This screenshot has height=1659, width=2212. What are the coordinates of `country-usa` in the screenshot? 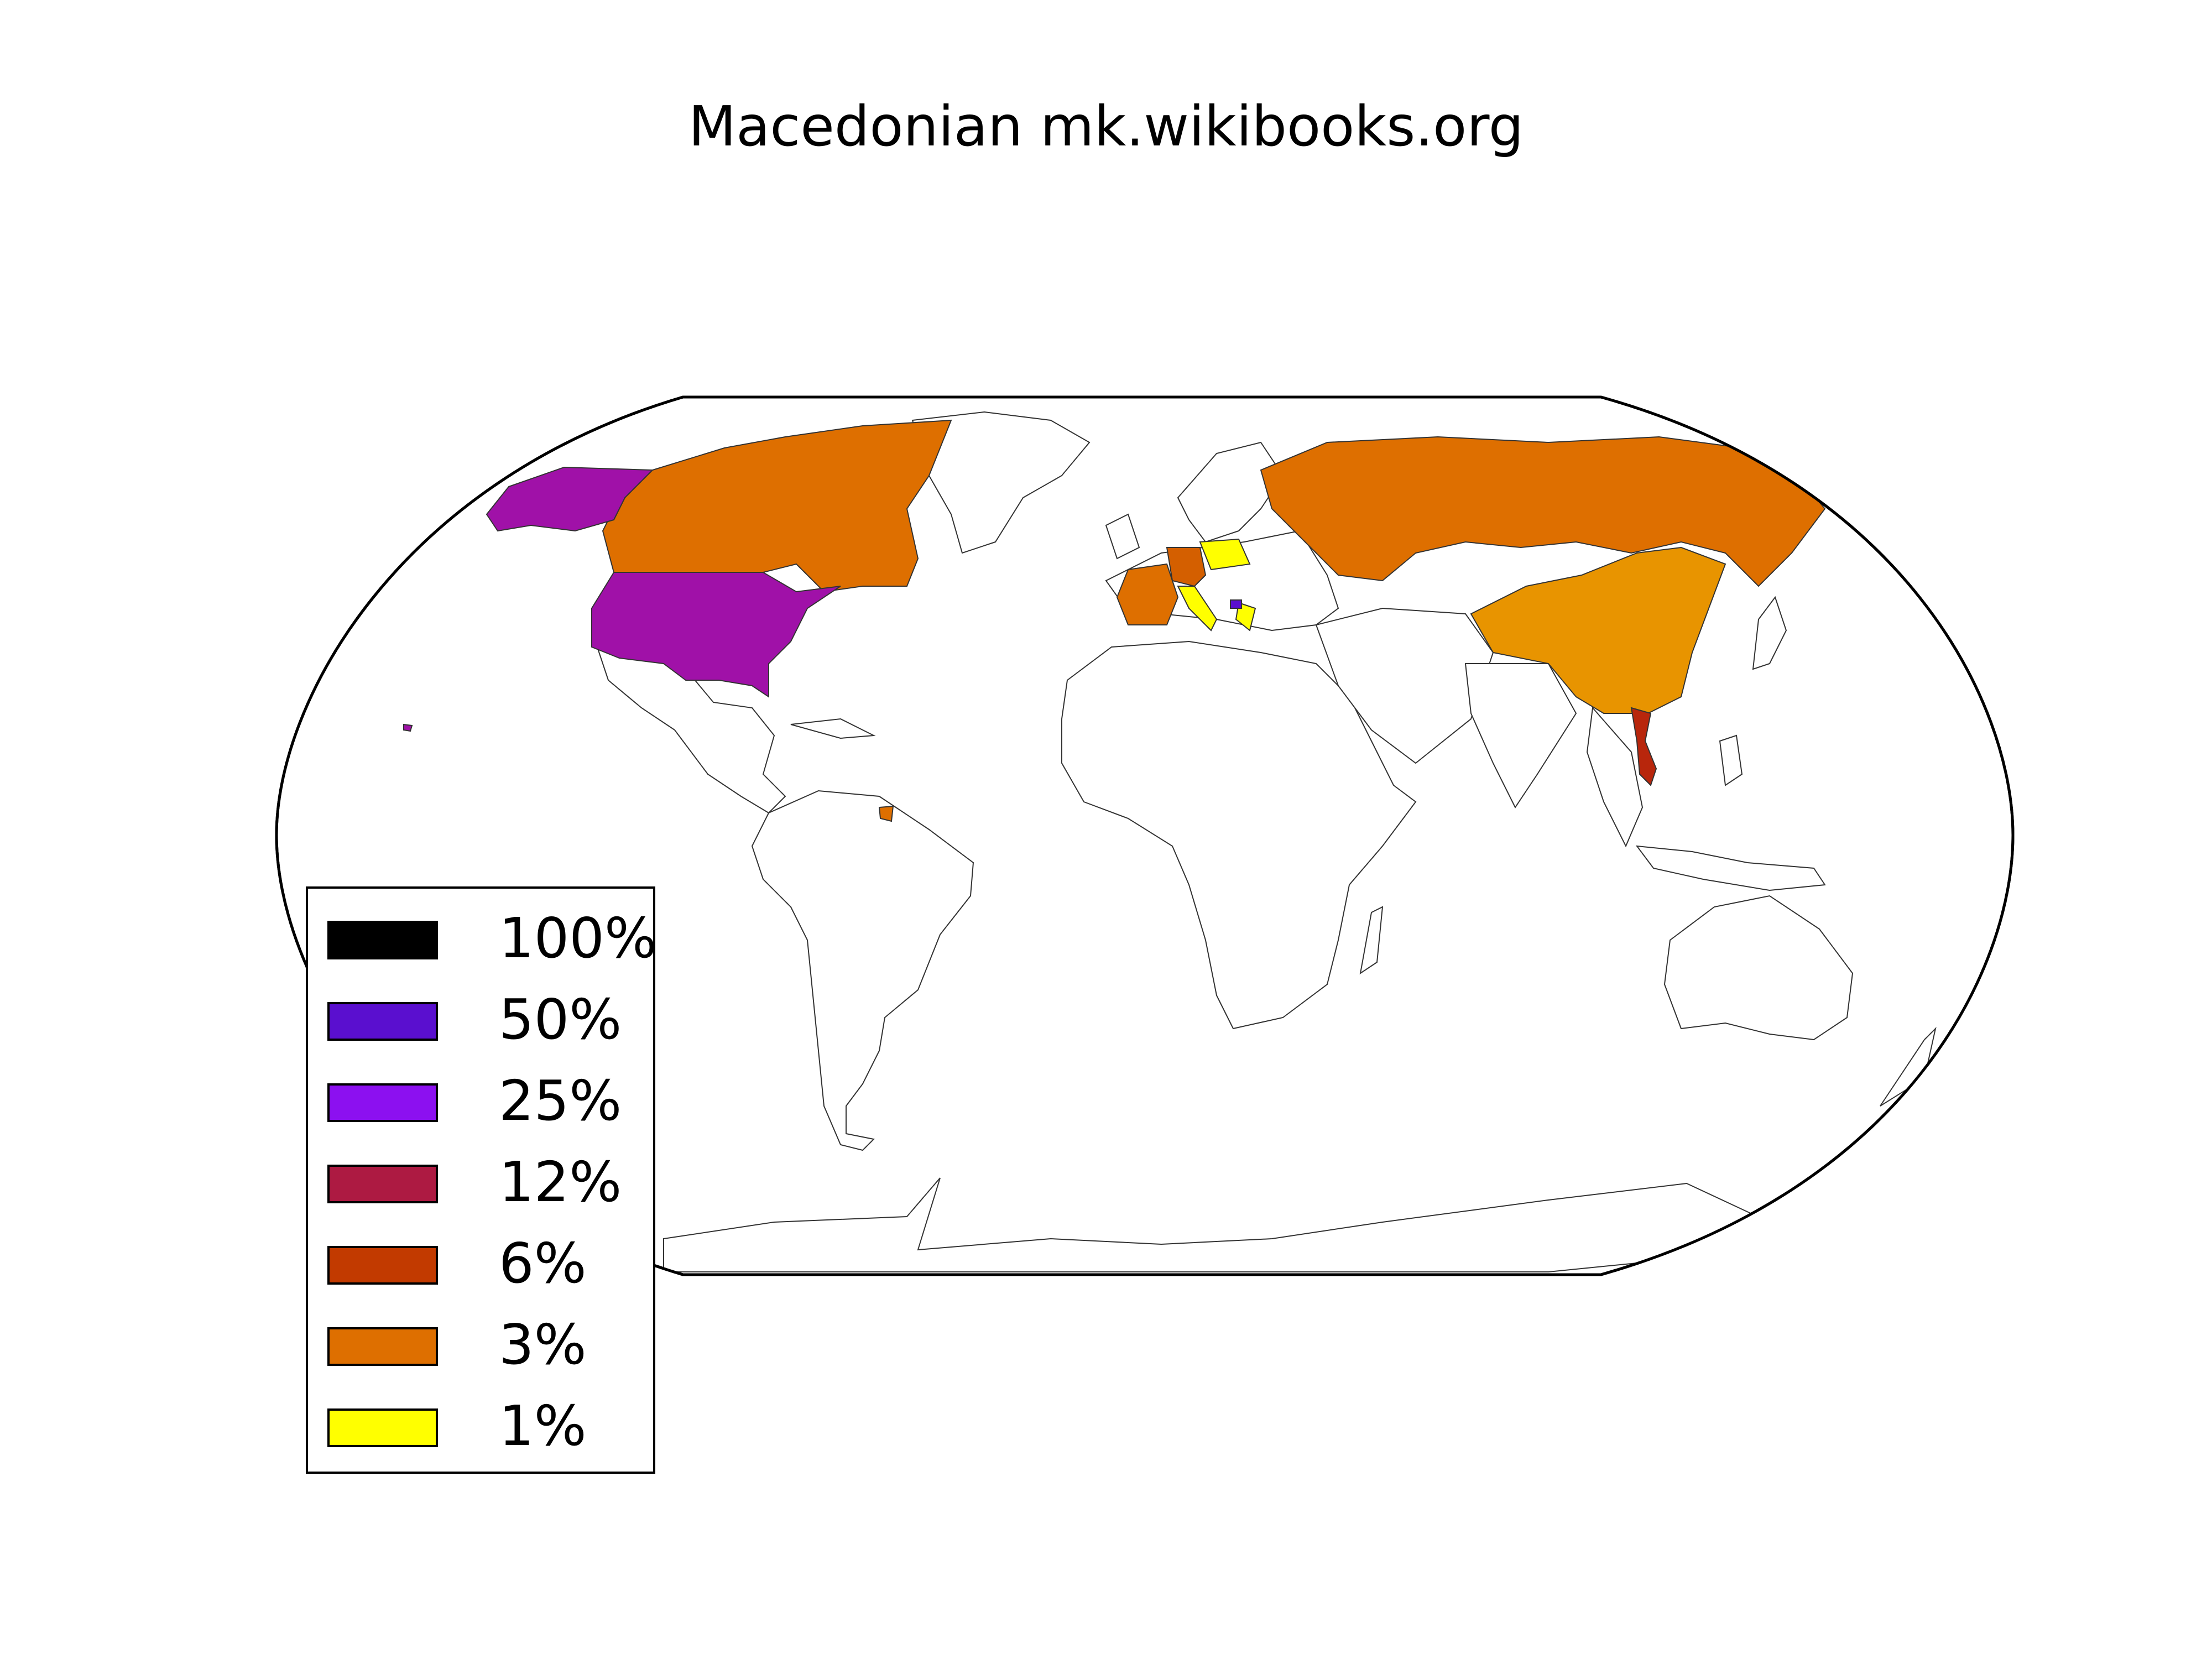 It's located at (716, 635).